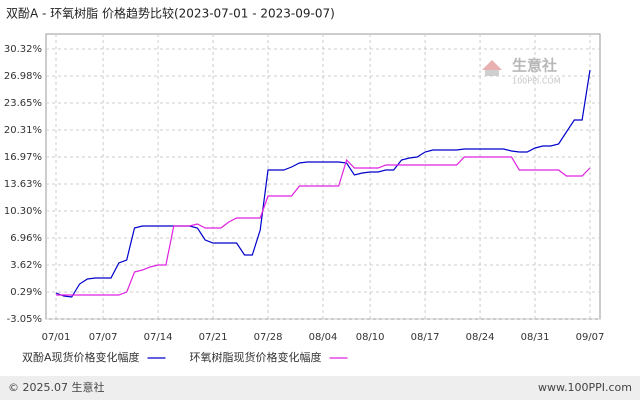 The width and height of the screenshot is (640, 400). What do you see at coordinates (590, 337) in the screenshot?
I see `x-tick-label: 09/07` at bounding box center [590, 337].